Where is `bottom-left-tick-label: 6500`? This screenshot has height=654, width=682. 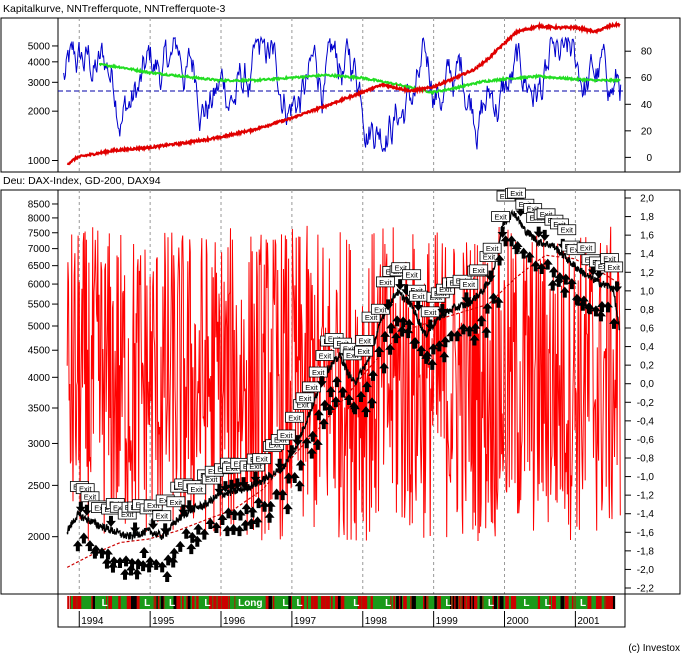 bottom-left-tick-label: 6500 is located at coordinates (39, 266).